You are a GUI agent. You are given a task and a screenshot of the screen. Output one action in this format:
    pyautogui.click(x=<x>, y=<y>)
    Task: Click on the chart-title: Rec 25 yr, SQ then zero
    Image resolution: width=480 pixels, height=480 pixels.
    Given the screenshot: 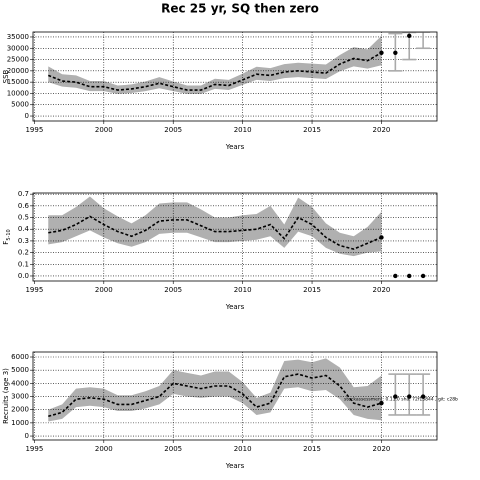 What is the action you would take?
    pyautogui.click(x=240, y=9)
    